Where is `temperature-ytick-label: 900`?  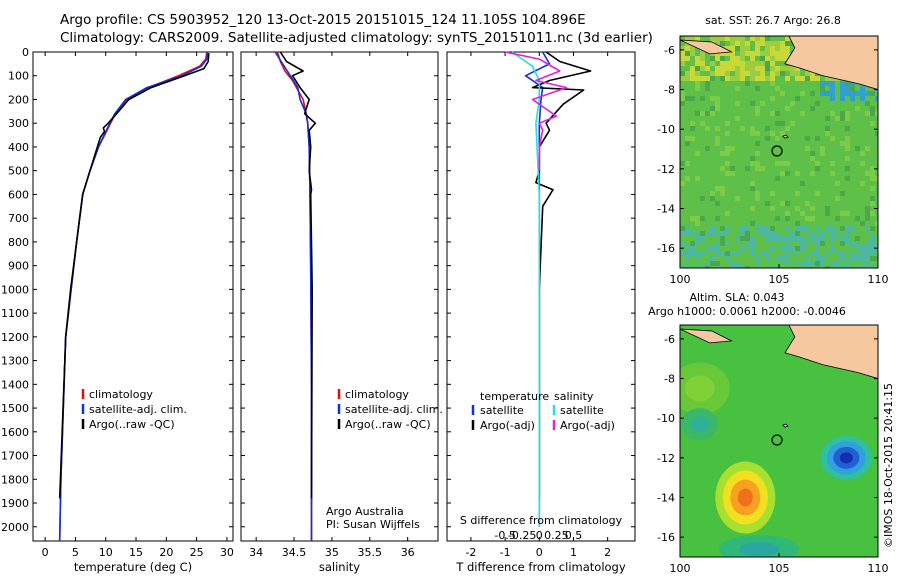 temperature-ytick-label: 900 is located at coordinates (18, 266).